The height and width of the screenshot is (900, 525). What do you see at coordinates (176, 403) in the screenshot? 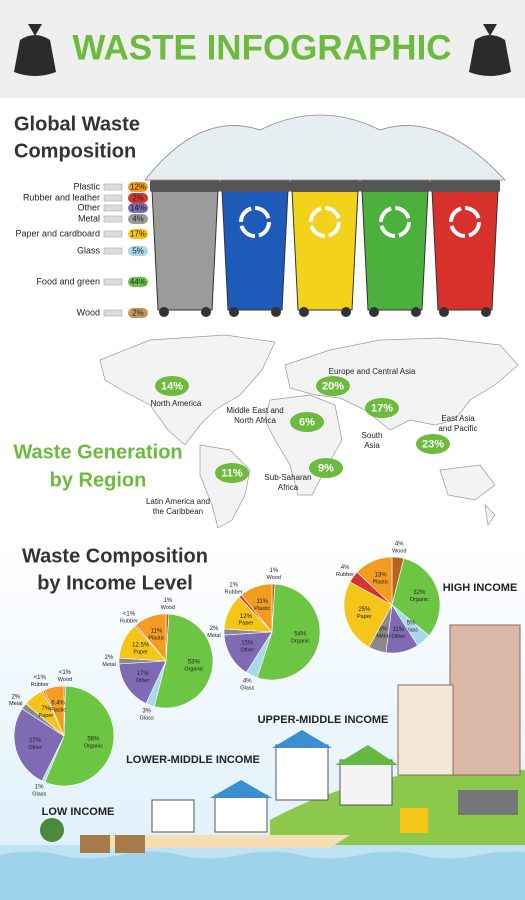
I see `region-name: North America` at bounding box center [176, 403].